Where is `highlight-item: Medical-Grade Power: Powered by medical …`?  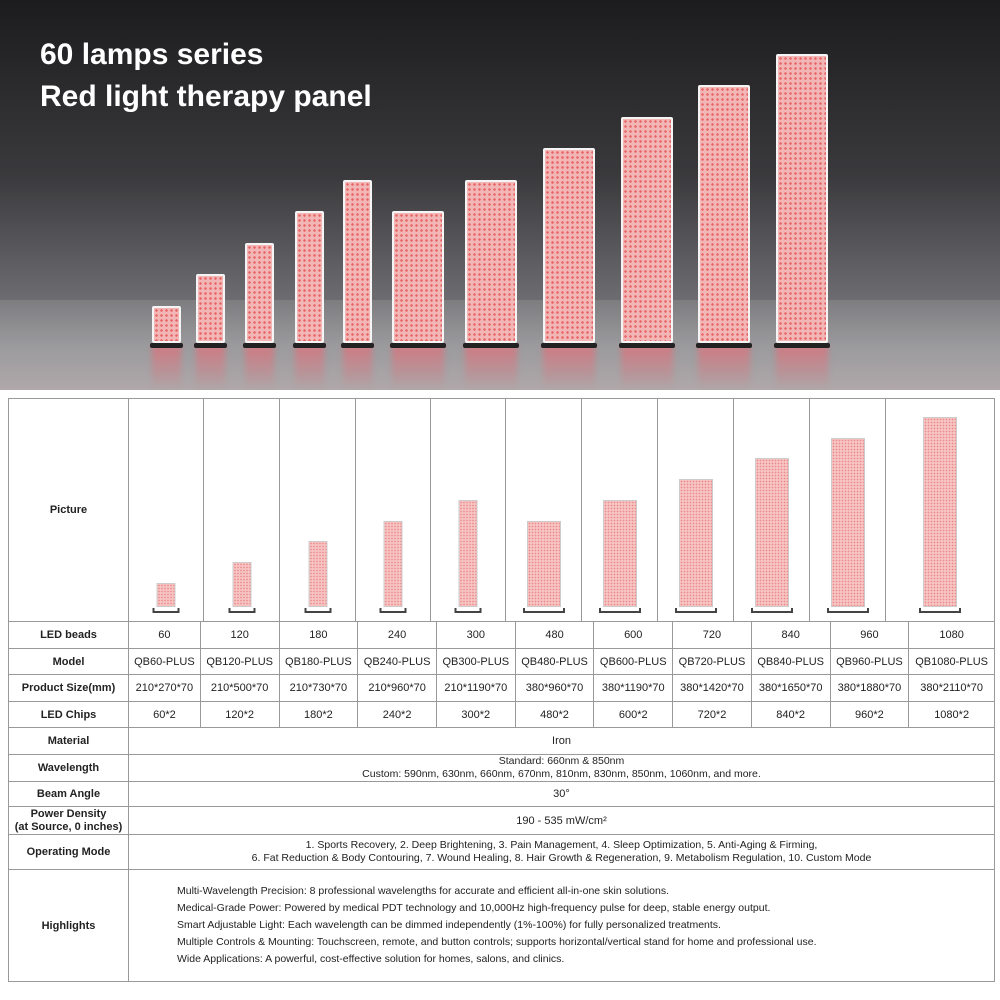
highlight-item: Medical-Grade Power: Powered by medical … is located at coordinates (474, 908).